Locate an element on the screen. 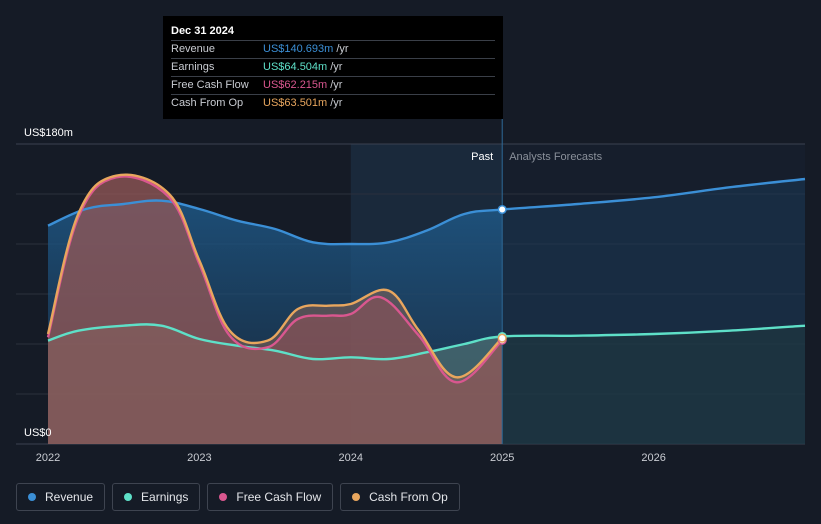 The image size is (821, 524). legend-label: Earnings is located at coordinates (165, 497).